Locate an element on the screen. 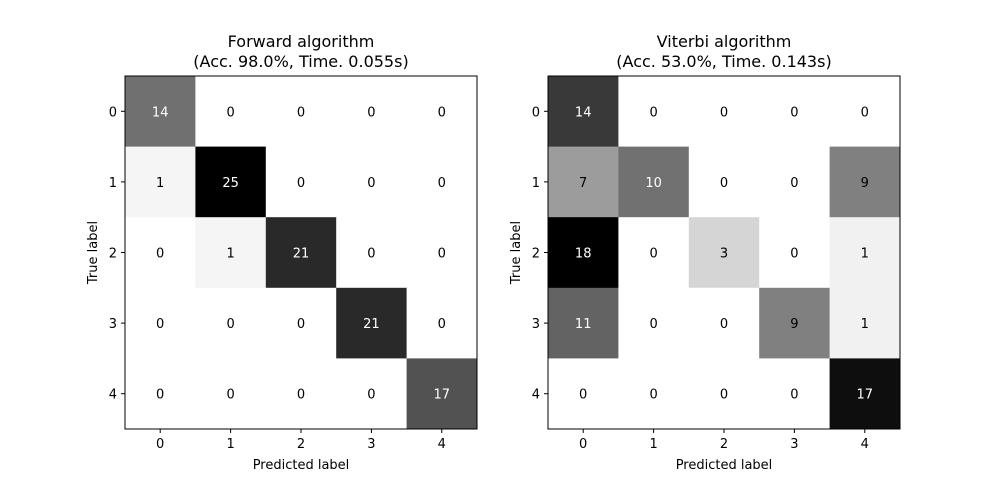  y-tick-label: 3 is located at coordinates (113, 324).